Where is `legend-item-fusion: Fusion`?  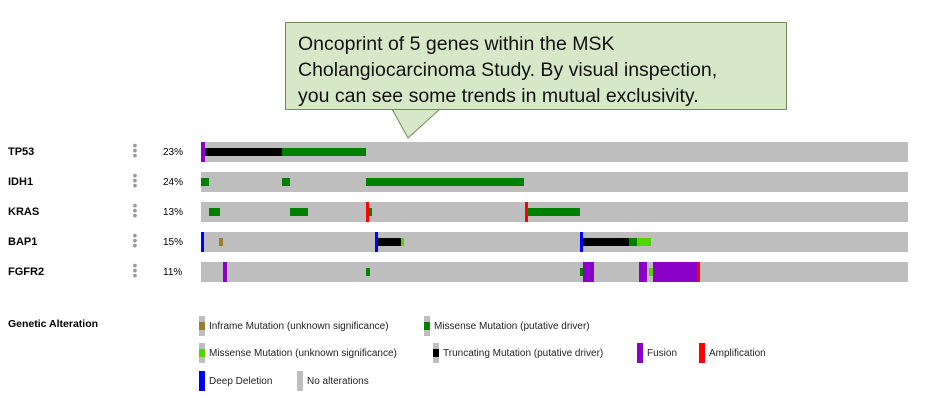 legend-item-fusion: Fusion is located at coordinates (657, 353).